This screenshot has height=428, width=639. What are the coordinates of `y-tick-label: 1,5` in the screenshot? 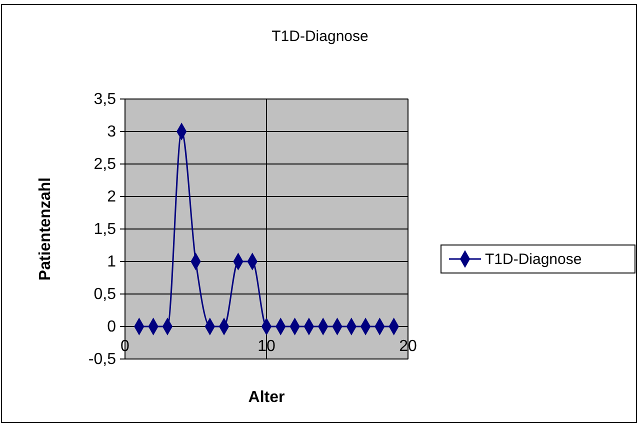 It's located at (105, 229).